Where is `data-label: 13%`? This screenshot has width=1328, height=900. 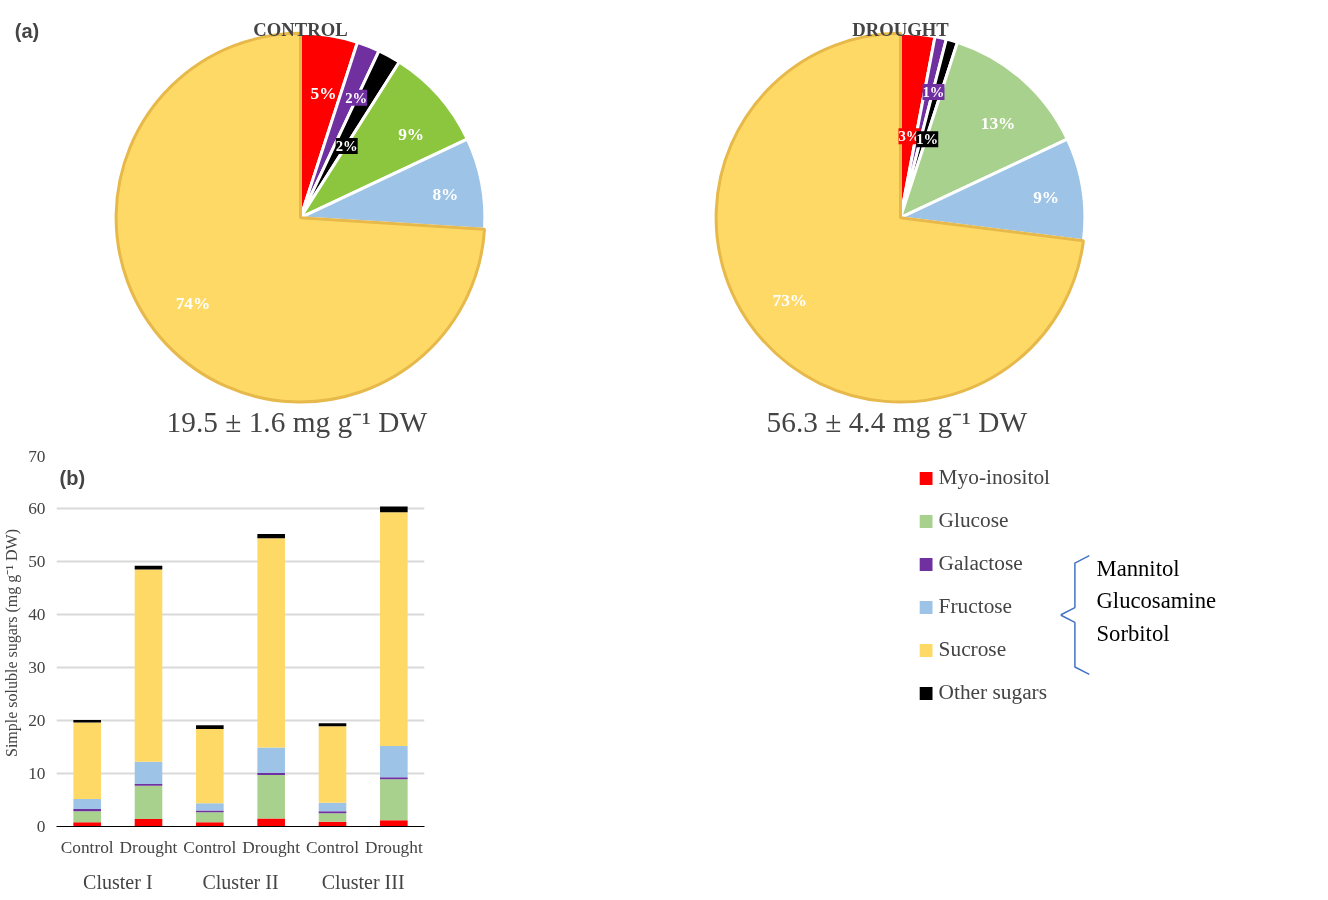 data-label: 13% is located at coordinates (998, 123).